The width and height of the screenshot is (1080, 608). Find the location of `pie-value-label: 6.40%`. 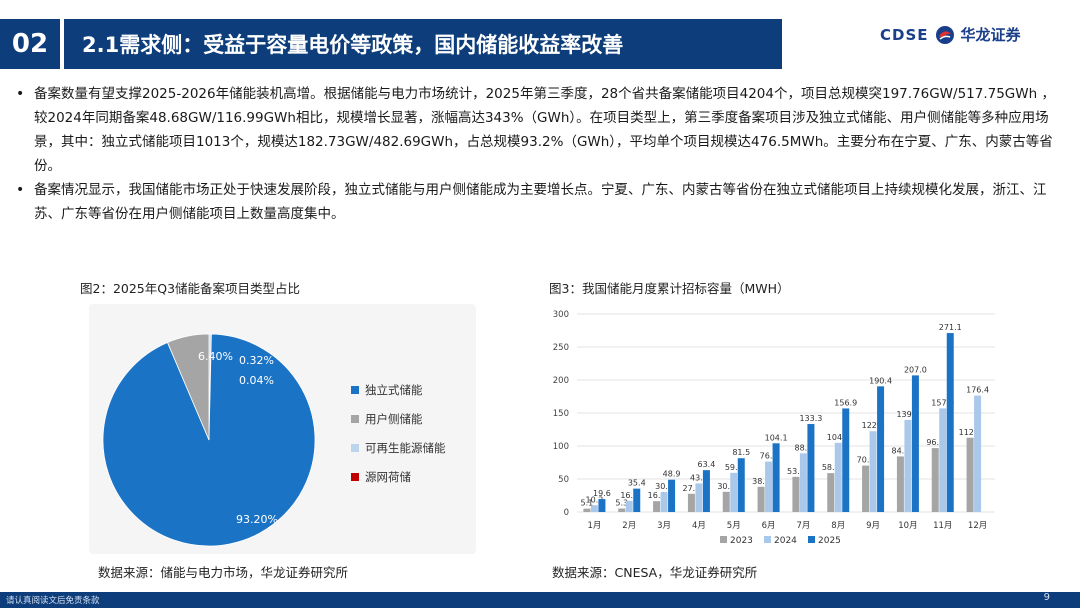

pie-value-label: 6.40% is located at coordinates (215, 356).